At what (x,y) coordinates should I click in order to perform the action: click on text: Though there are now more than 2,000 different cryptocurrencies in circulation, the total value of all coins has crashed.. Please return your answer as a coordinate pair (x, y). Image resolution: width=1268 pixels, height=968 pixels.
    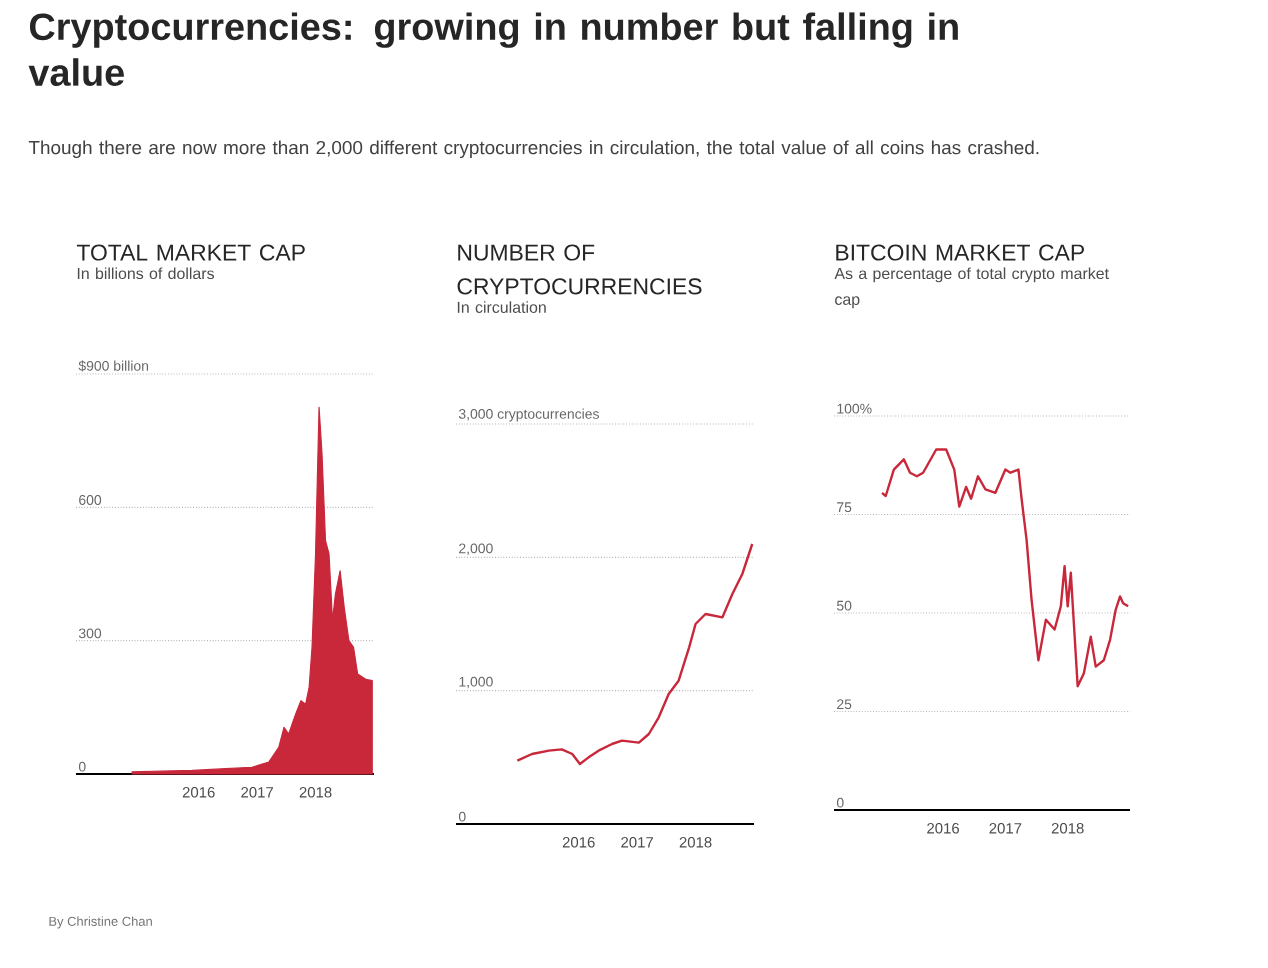
    Looking at the image, I should click on (533, 149).